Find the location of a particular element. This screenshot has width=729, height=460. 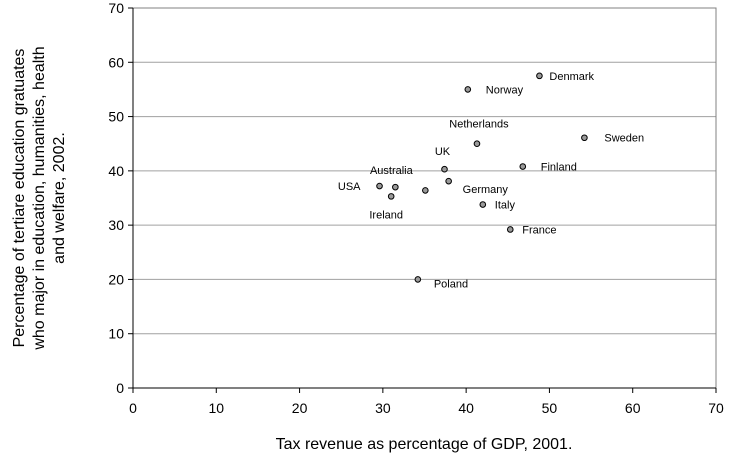

point-label-netherlands: Netherlands is located at coordinates (479, 125).